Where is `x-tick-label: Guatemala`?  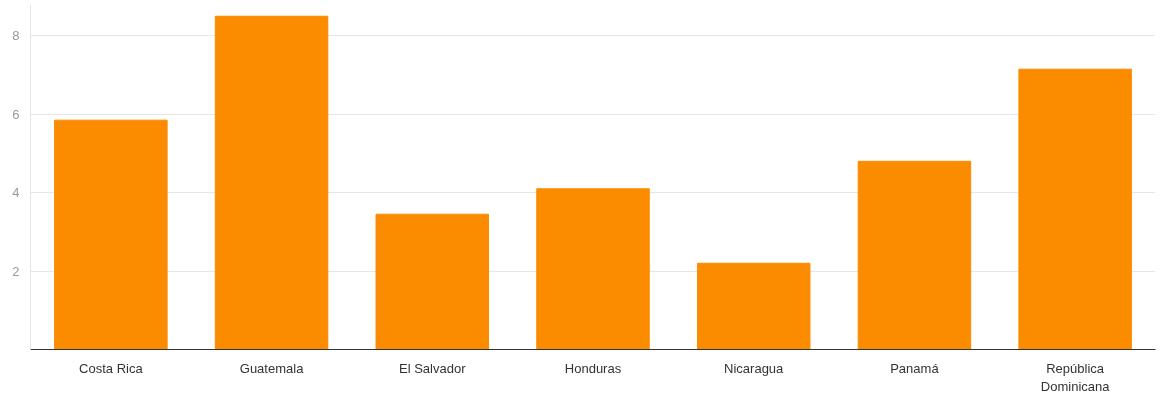 x-tick-label: Guatemala is located at coordinates (272, 368).